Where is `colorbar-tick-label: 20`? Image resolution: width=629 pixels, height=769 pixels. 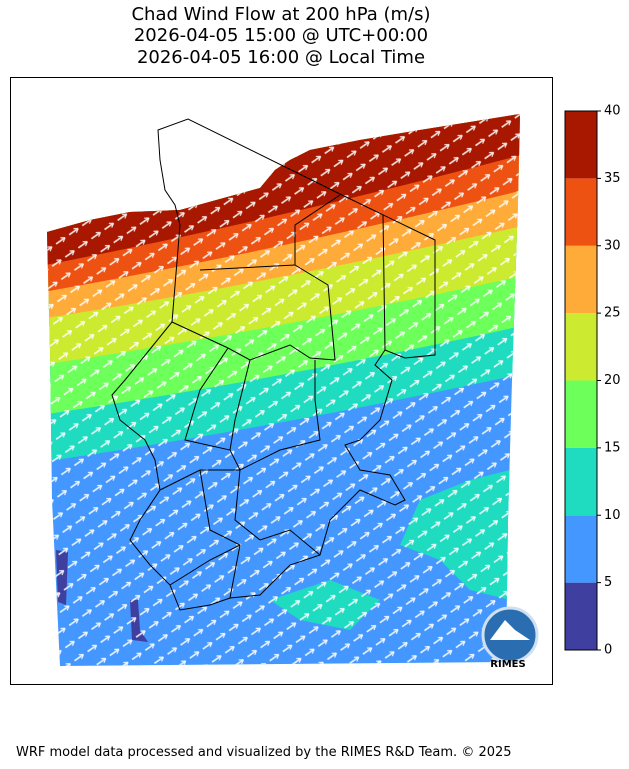 colorbar-tick-label: 20 is located at coordinates (612, 380).